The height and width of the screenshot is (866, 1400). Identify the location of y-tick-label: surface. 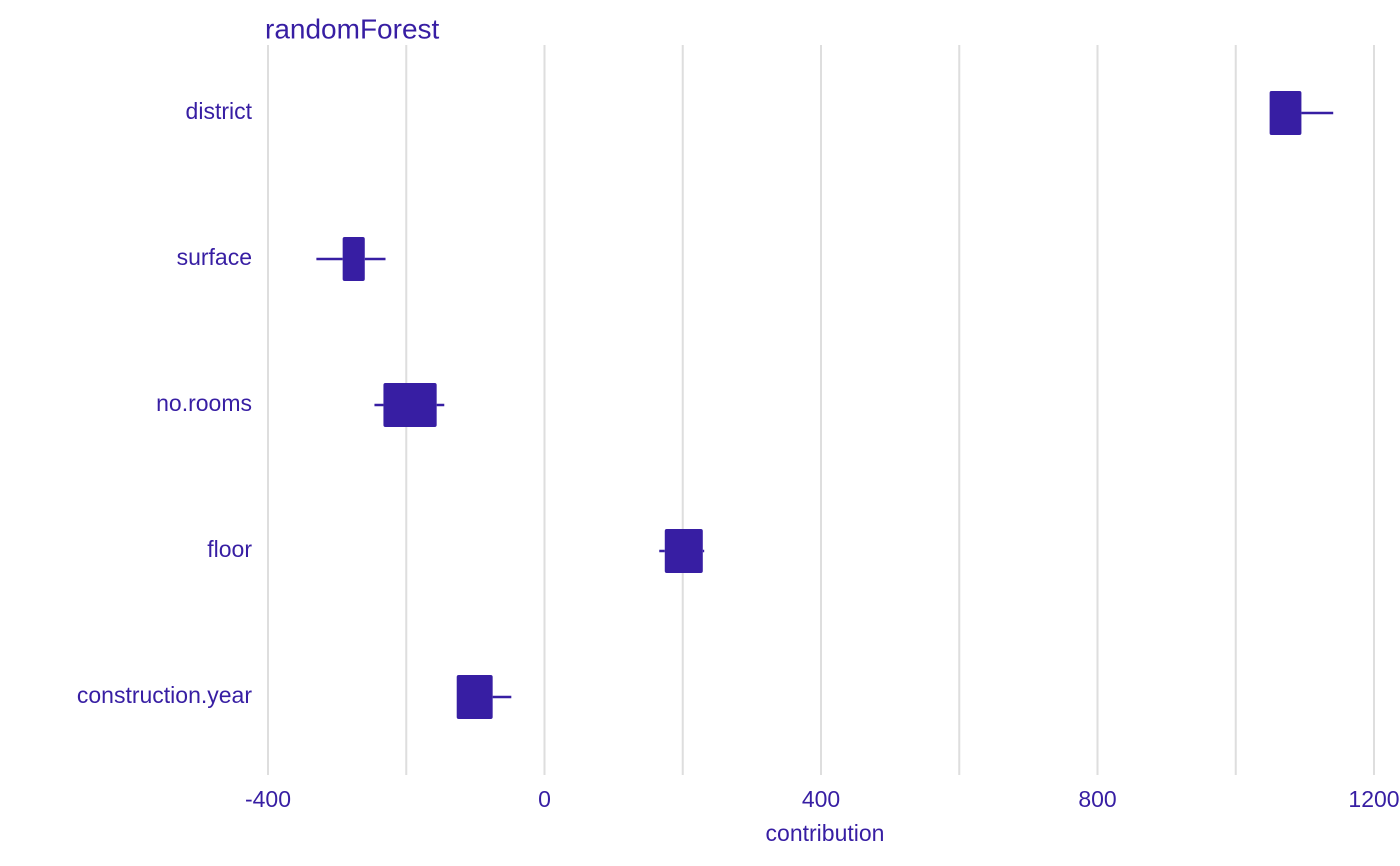
(214, 257).